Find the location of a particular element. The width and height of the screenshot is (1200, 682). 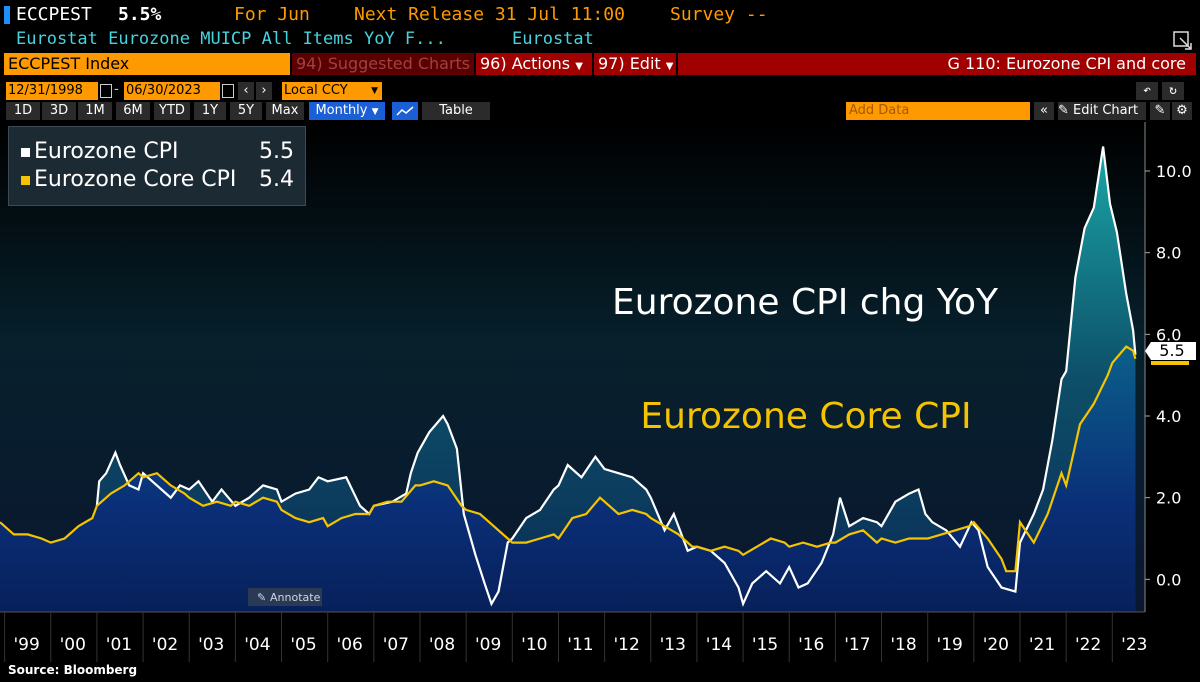

period-button-3d: 3D is located at coordinates (59, 111).